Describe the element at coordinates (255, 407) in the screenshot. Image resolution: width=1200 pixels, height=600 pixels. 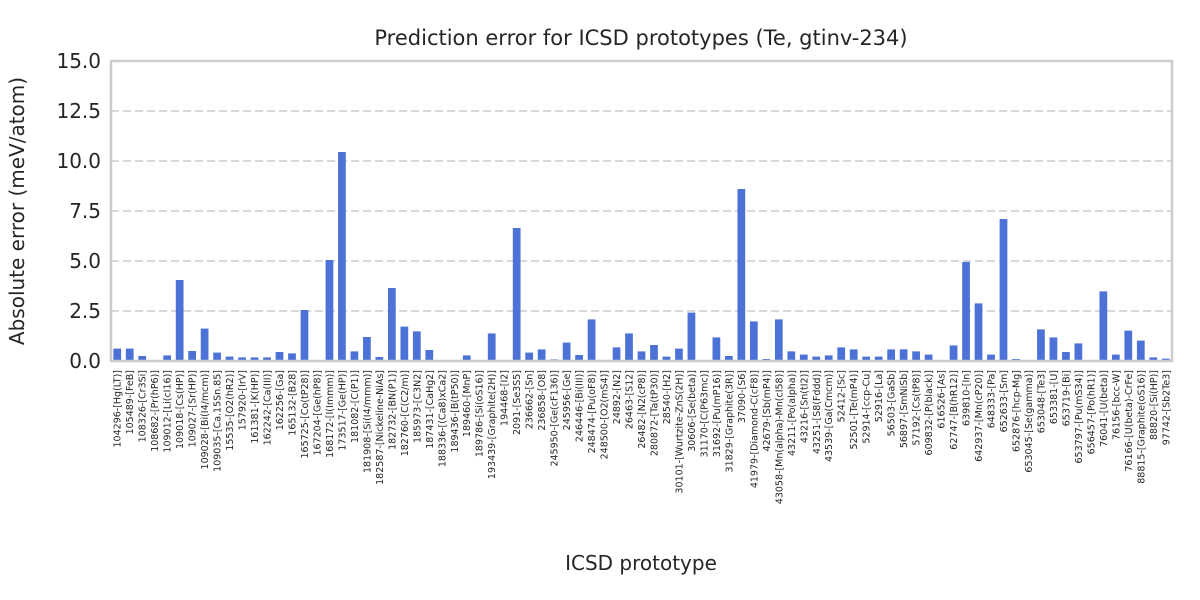
I see `x-tick-label: 161381-[K(HP)]` at that location.